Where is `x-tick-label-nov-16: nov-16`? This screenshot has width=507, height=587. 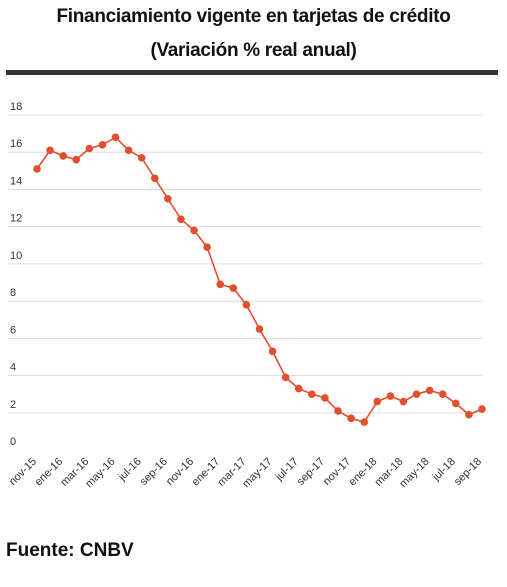
x-tick-label-nov-16: nov-16 is located at coordinates (180, 472).